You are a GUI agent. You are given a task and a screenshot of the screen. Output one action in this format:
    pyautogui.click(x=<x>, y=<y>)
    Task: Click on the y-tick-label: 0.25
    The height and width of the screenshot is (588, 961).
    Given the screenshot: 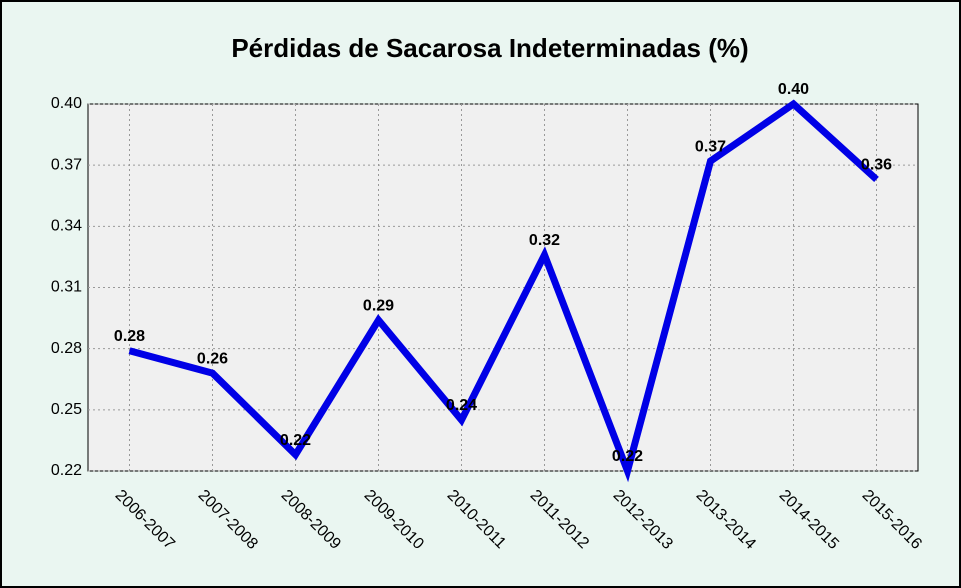 What is the action you would take?
    pyautogui.click(x=66, y=409)
    